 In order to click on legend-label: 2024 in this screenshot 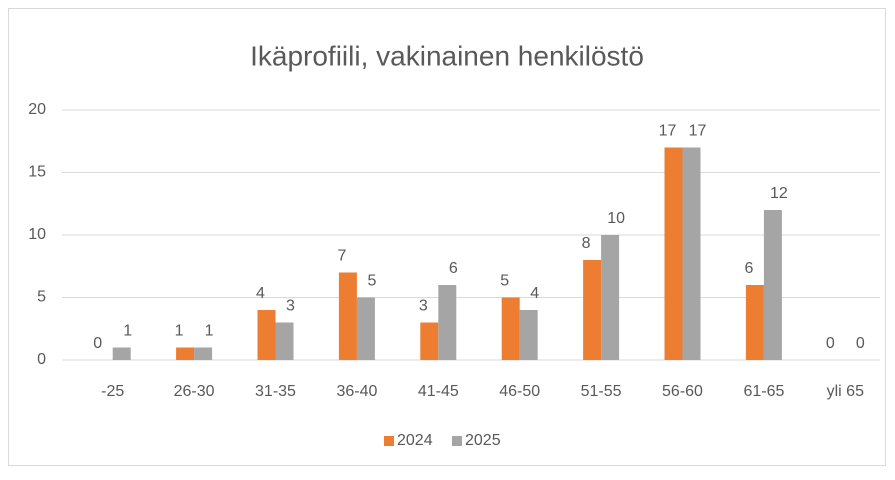, I will do `click(415, 440)`.